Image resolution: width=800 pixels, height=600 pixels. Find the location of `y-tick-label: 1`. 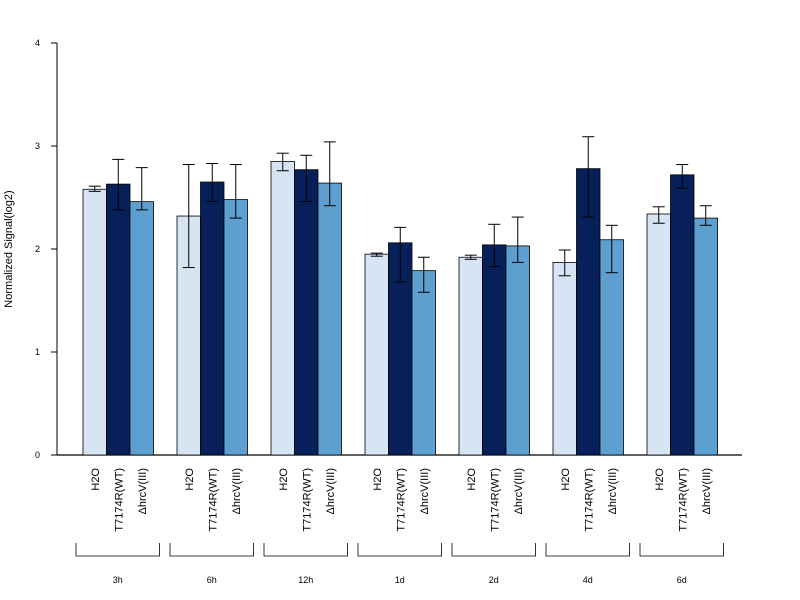

y-tick-label: 1 is located at coordinates (37, 352).